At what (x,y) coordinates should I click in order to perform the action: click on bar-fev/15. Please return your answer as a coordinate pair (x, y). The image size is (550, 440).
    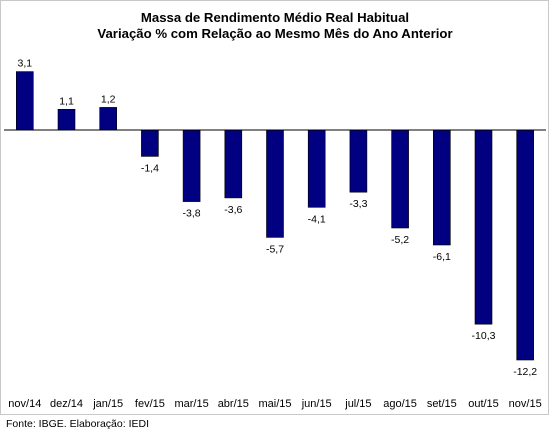
    Looking at the image, I should click on (150, 143).